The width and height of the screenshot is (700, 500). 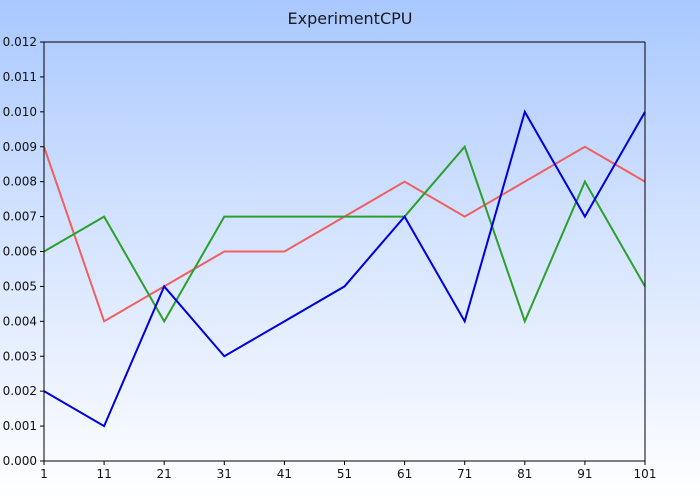 I want to click on y-tick-label: 0.008, so click(x=20, y=182).